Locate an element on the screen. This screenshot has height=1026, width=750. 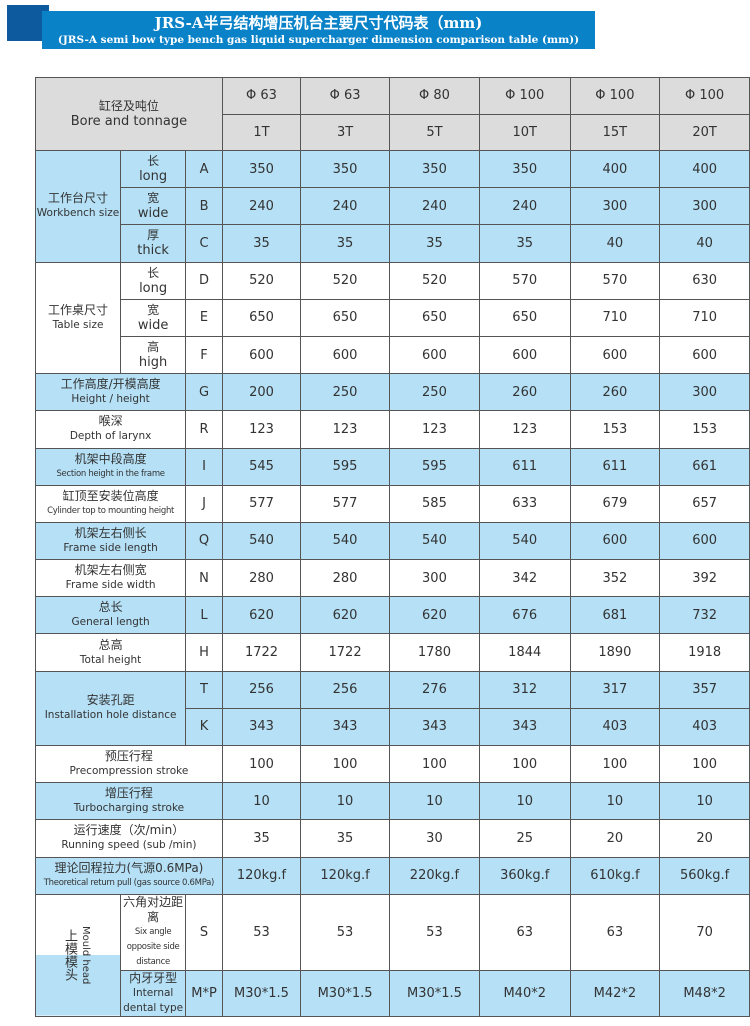
value-cell: 1722 is located at coordinates (345, 652).